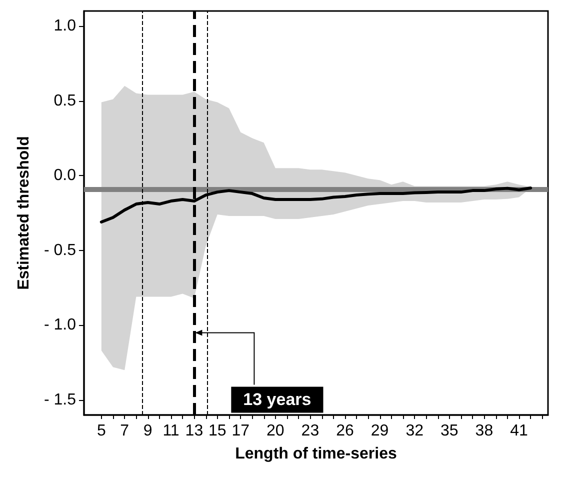 The image size is (562, 483). Describe the element at coordinates (60, 325) in the screenshot. I see `y-tick-label: - 1.0` at that location.